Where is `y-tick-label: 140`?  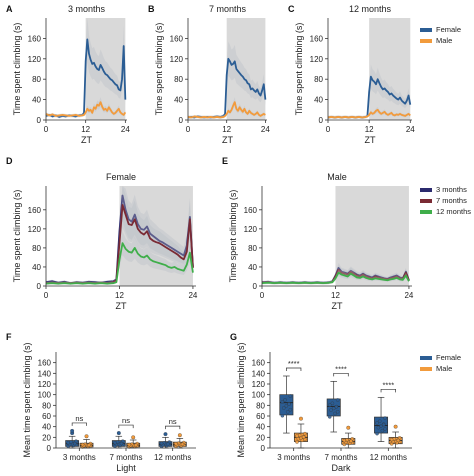
y-tick-label: 140 is located at coordinates (259, 373).